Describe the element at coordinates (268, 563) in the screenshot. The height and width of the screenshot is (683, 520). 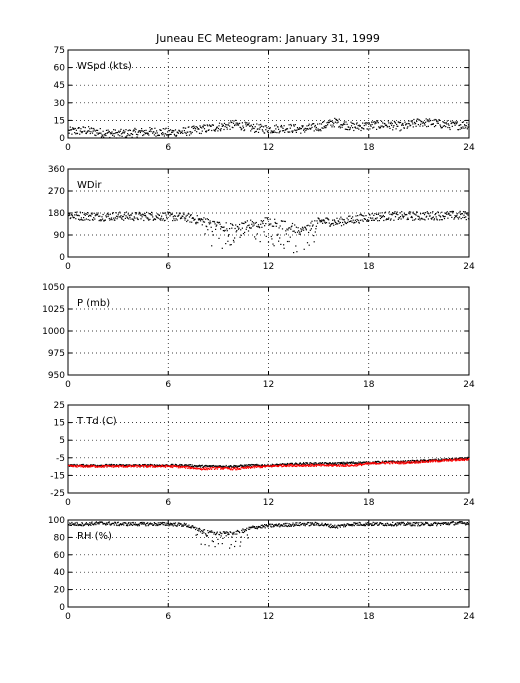
I see `rh-axes-box` at that location.